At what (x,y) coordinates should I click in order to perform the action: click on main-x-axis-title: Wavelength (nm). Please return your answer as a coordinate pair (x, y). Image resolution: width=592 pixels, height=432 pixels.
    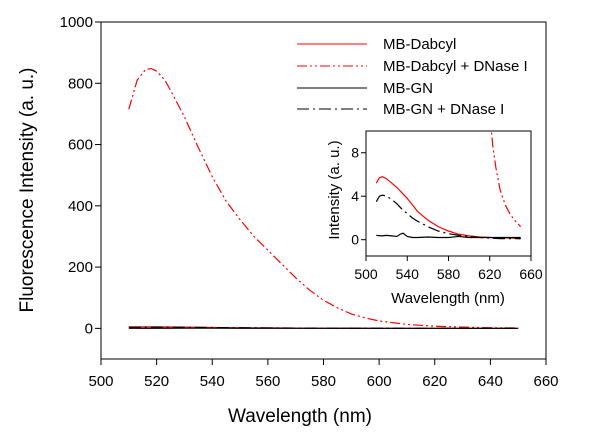
    Looking at the image, I should click on (300, 416).